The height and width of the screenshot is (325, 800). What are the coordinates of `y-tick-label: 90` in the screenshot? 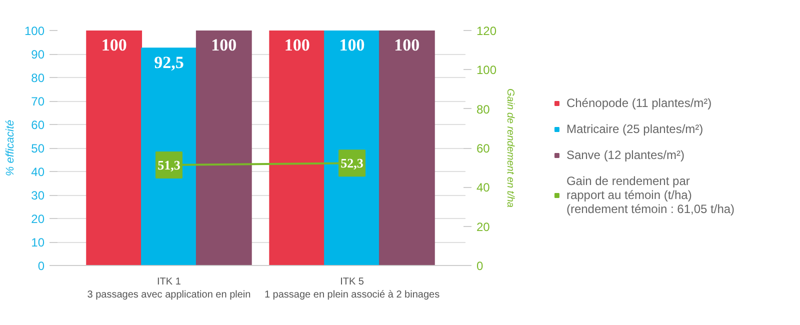 It's located at (38, 55).